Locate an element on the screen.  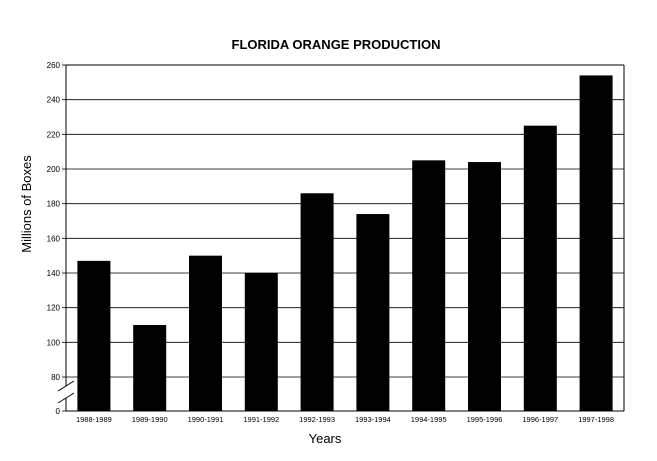
x-axis-label: Years is located at coordinates (325, 438).